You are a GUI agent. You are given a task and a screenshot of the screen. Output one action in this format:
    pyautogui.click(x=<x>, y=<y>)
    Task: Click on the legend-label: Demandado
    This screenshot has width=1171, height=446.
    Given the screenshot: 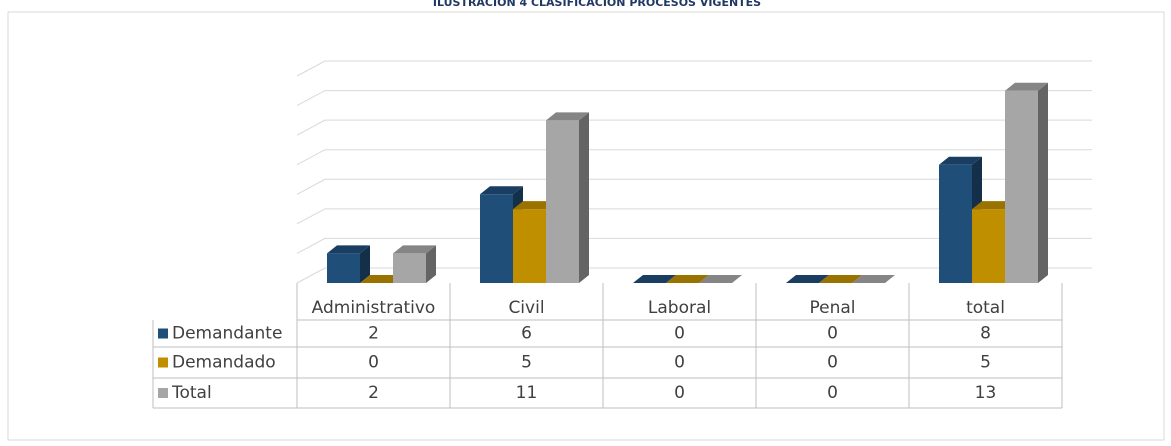 What is the action you would take?
    pyautogui.click(x=224, y=363)
    